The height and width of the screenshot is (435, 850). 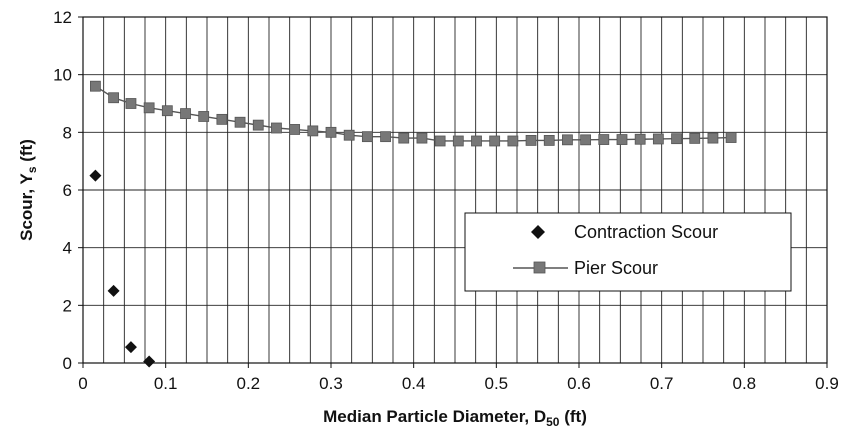 What do you see at coordinates (62, 17) in the screenshot?
I see `y-tick-label: 12` at bounding box center [62, 17].